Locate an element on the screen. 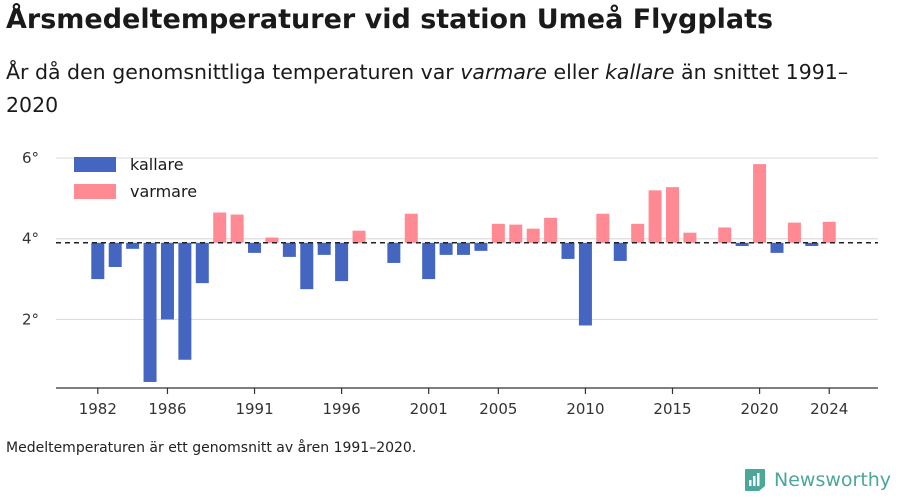 This screenshot has height=500, width=900. bar-2015 is located at coordinates (672, 215).